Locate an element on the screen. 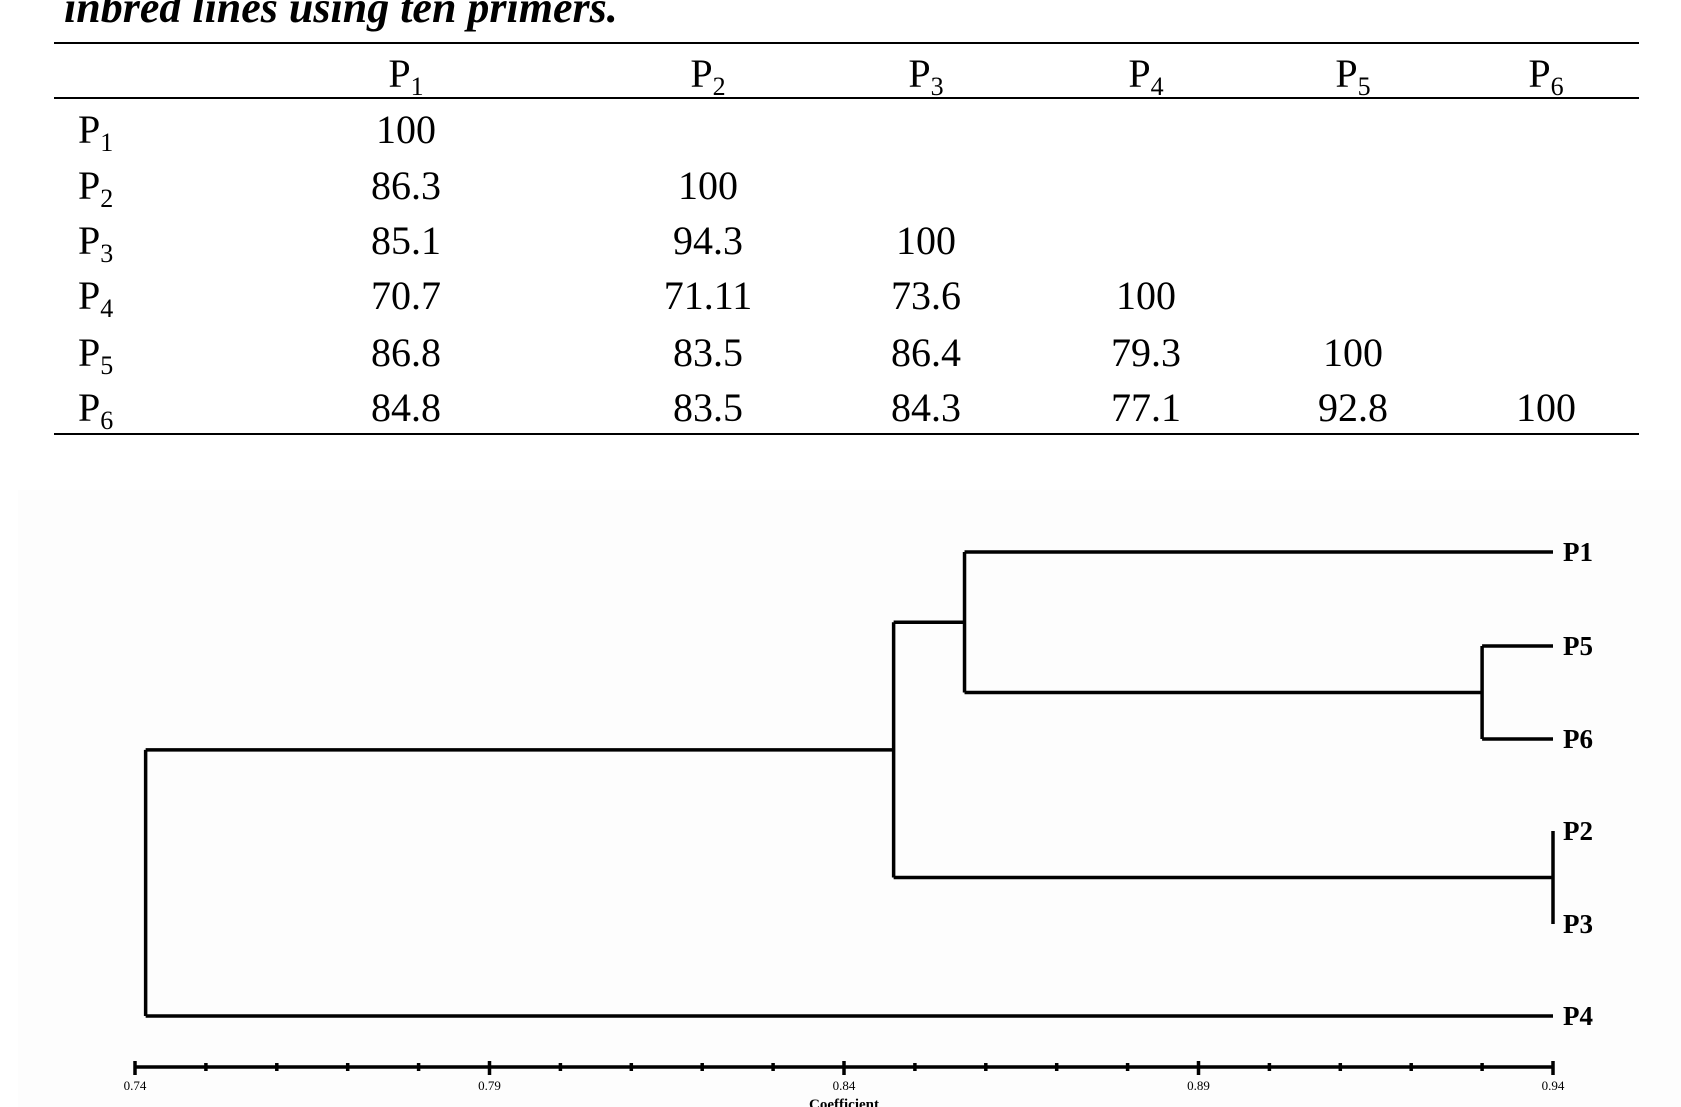  column-header: P4 is located at coordinates (1146, 76).